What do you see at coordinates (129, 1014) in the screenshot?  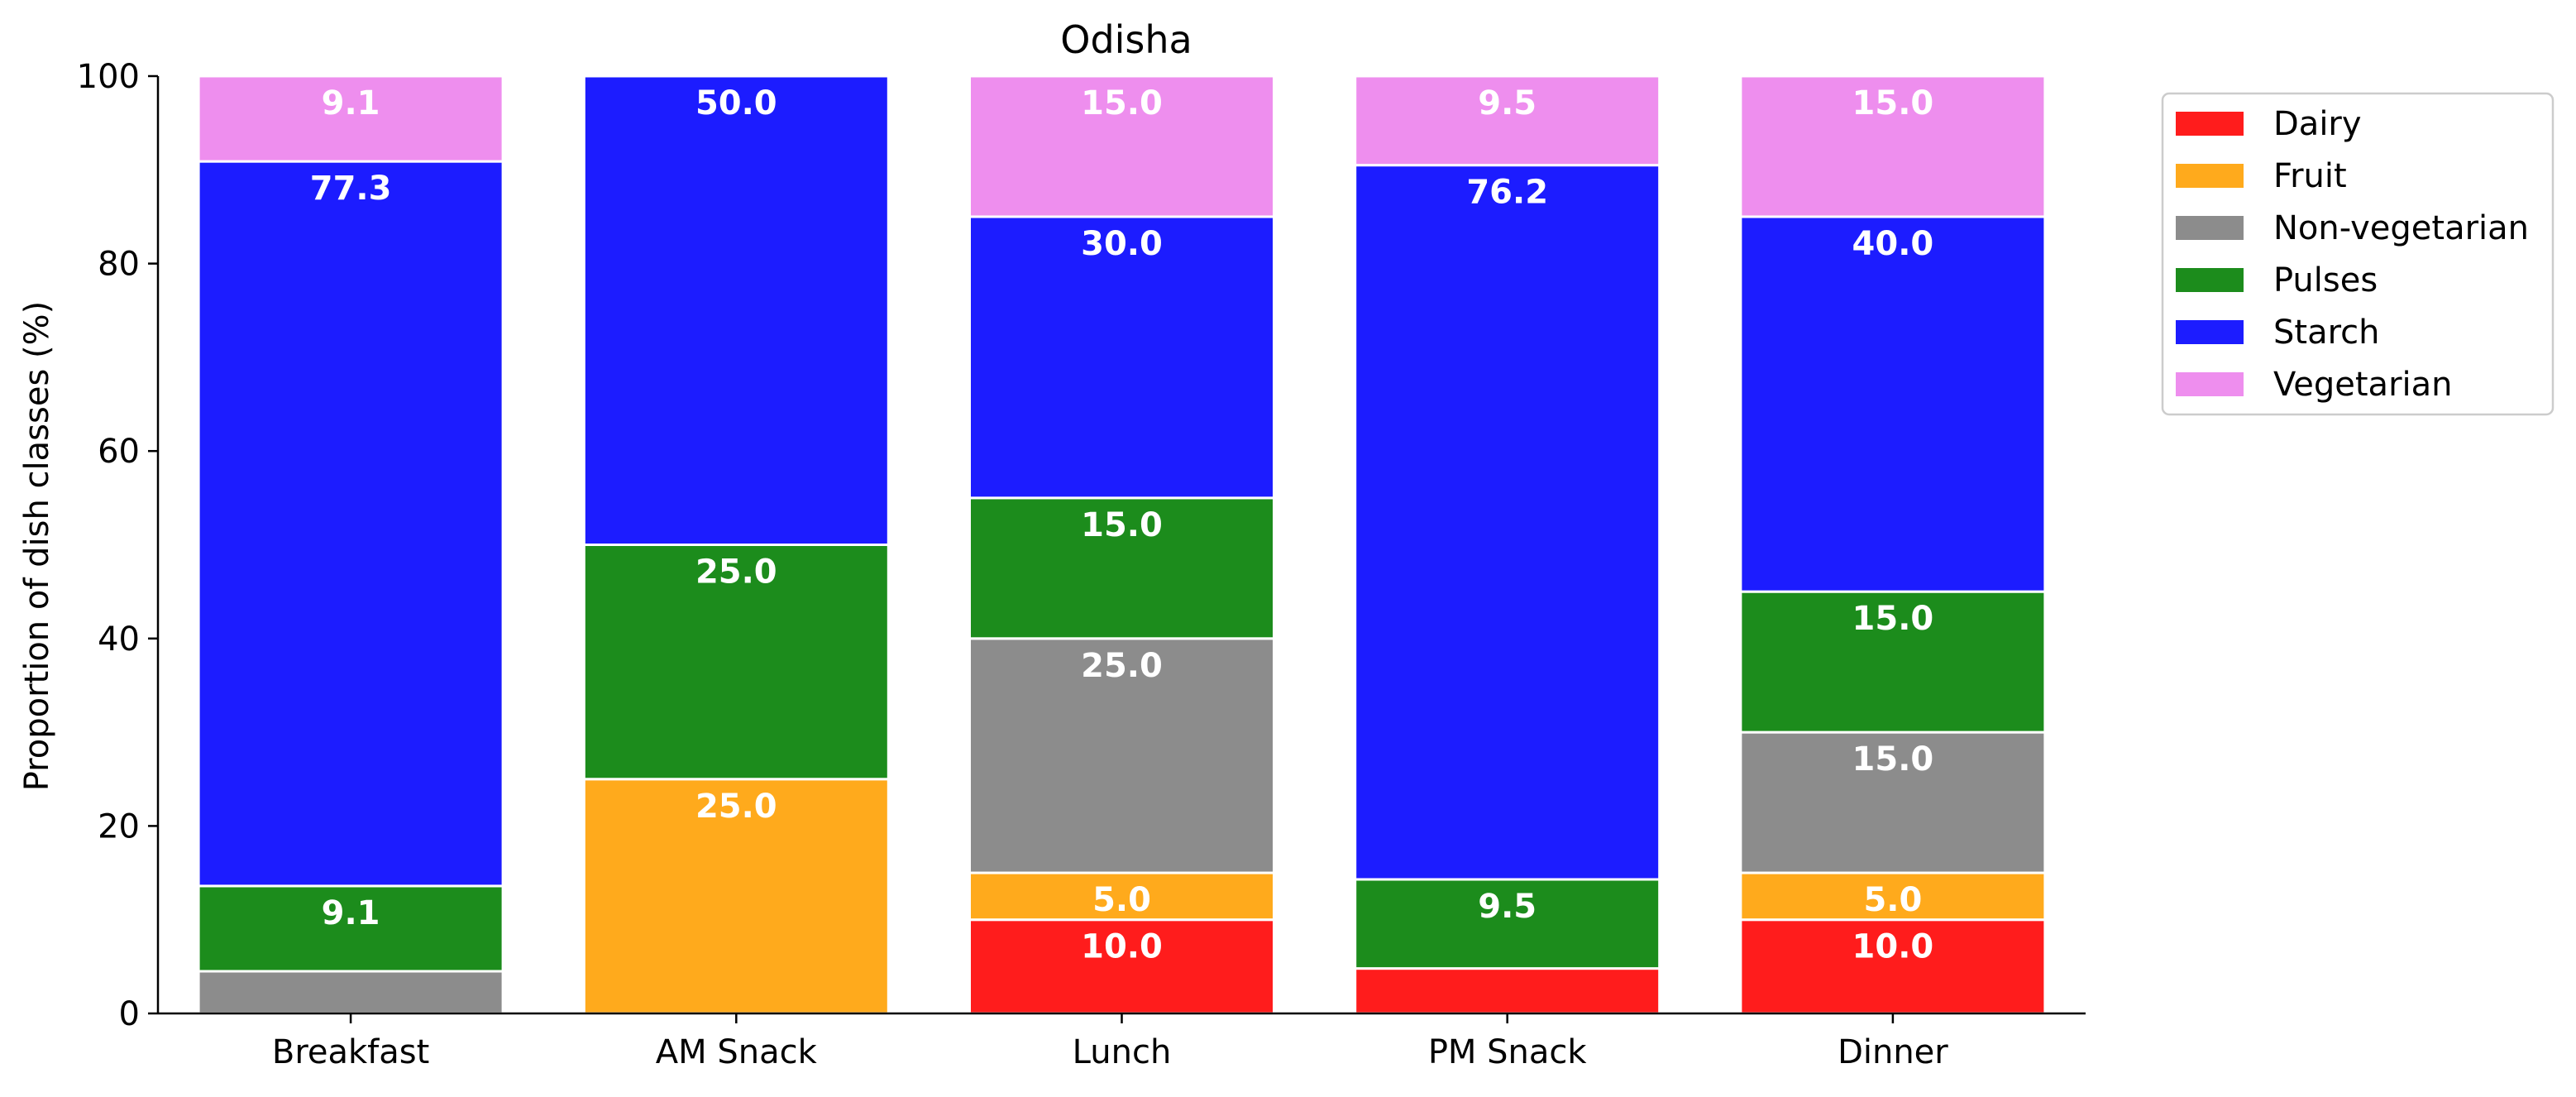 I see `y-tick-label: 0` at bounding box center [129, 1014].